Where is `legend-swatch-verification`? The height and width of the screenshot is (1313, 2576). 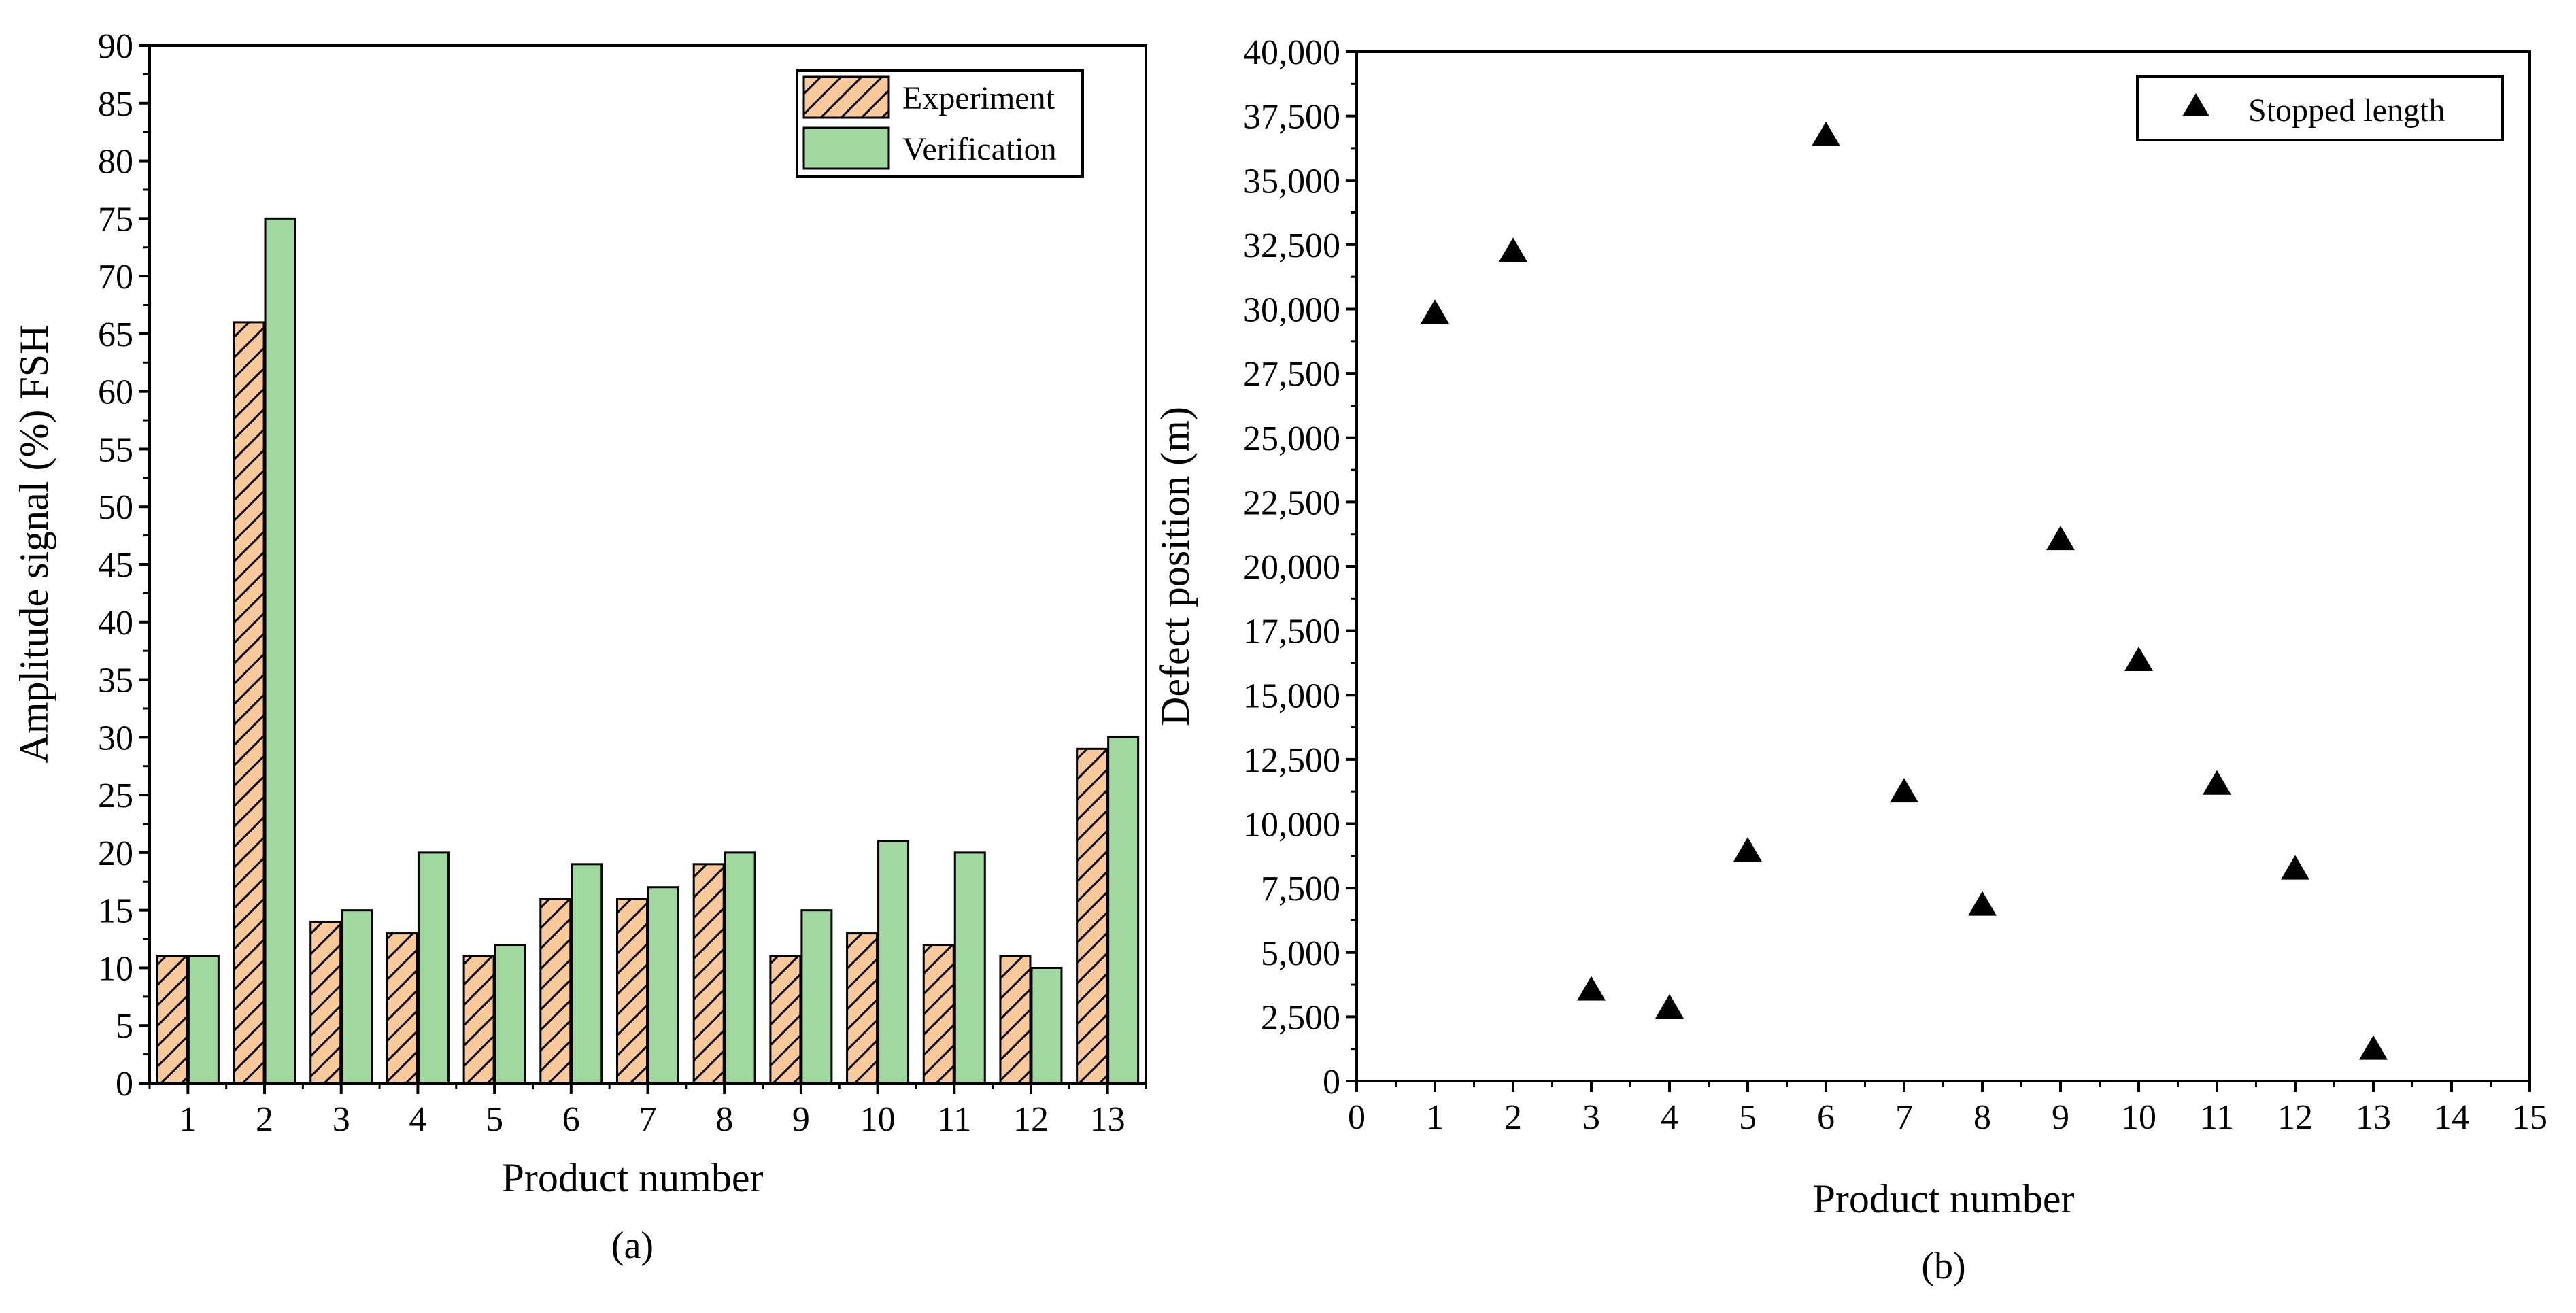
legend-swatch-verification is located at coordinates (846, 148).